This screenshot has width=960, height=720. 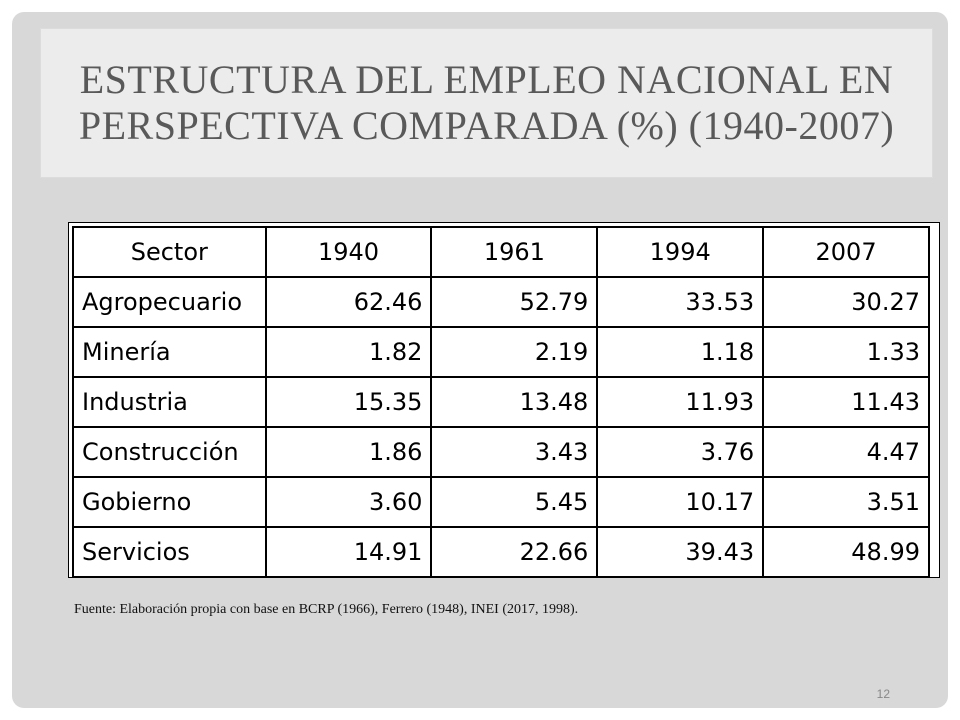 I want to click on table-row: Construcción 1.86 3.43 3.76 4.47, so click(x=501, y=452).